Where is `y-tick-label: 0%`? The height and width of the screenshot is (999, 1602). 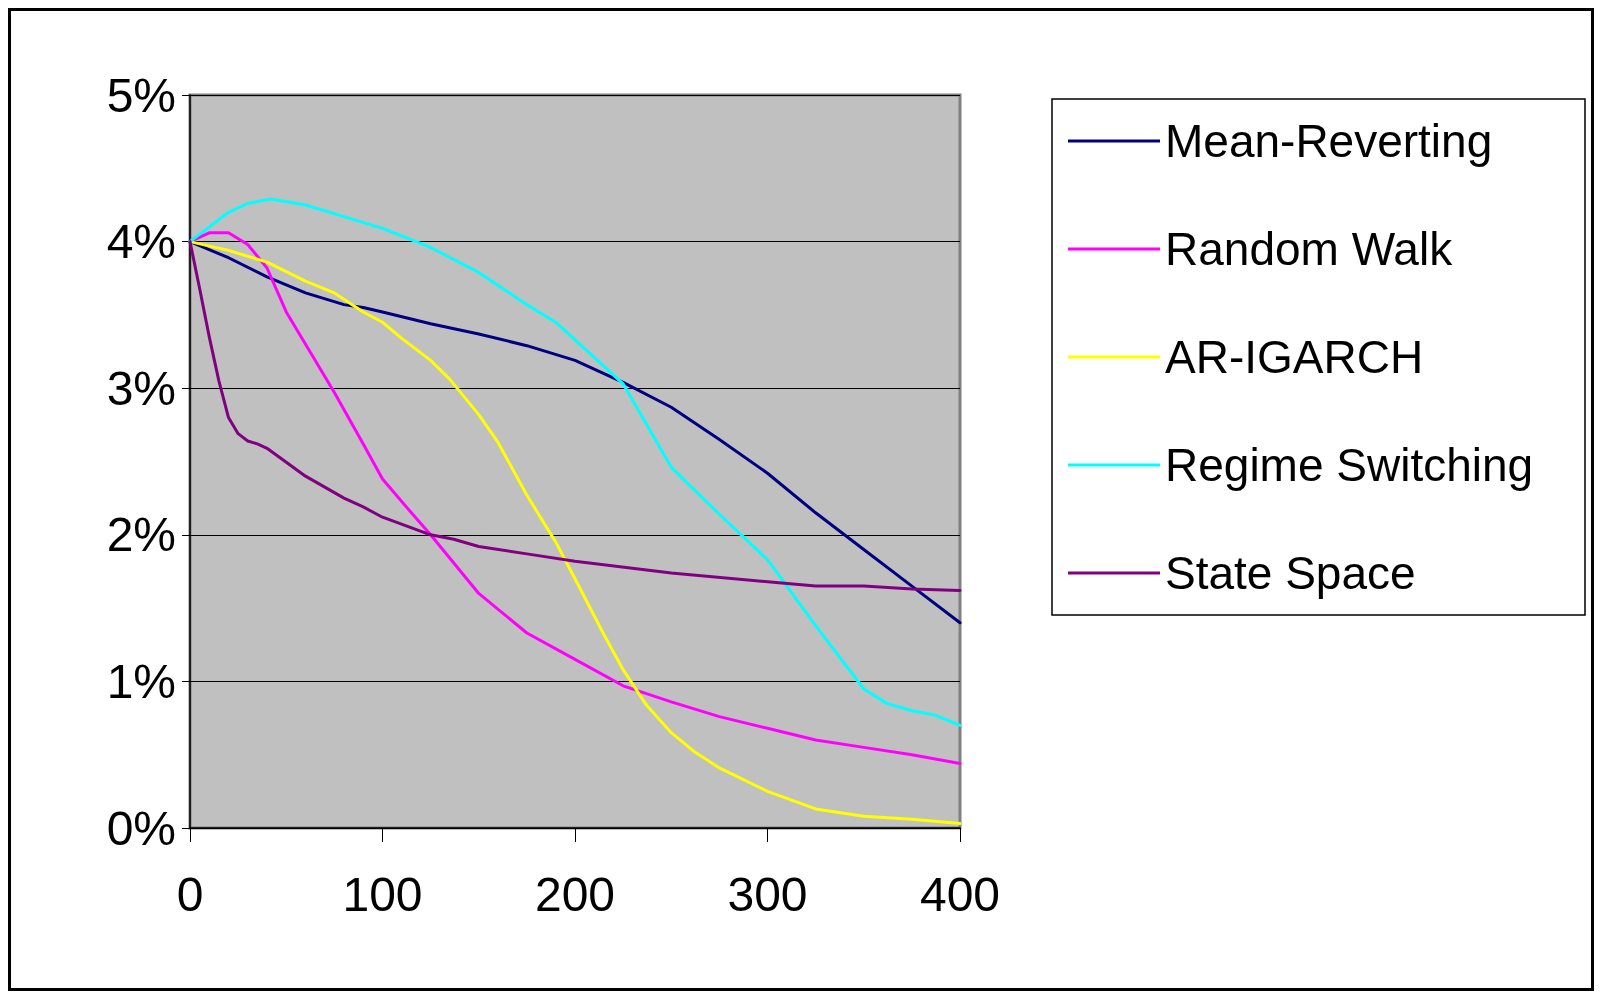
y-tick-label: 0% is located at coordinates (141, 828).